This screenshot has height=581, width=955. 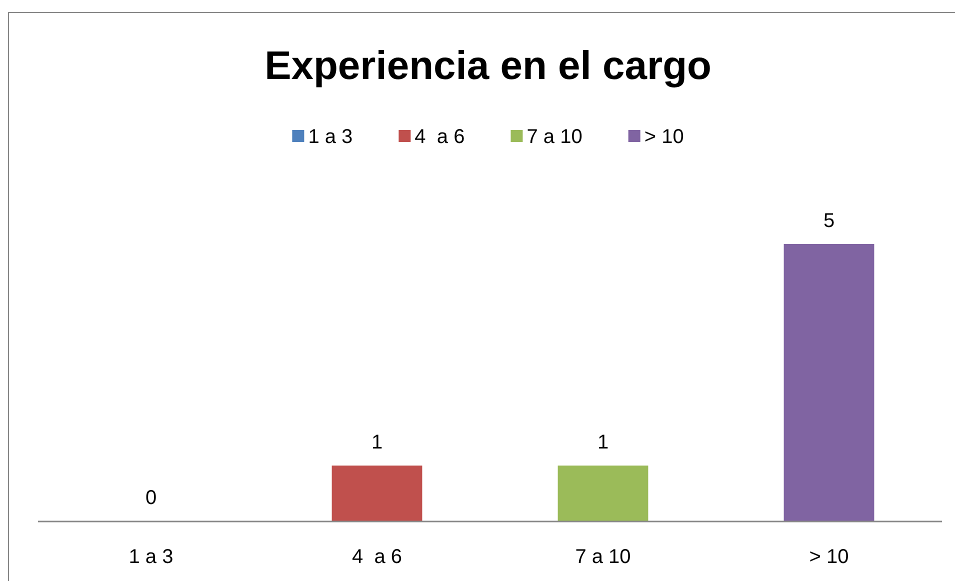 I want to click on data-label: 0, so click(x=151, y=498).